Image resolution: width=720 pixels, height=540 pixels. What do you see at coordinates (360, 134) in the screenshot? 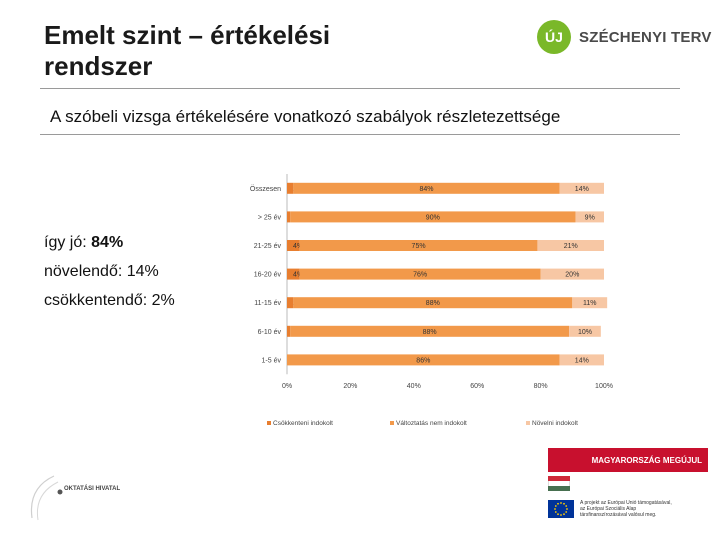
I see `subtitle-divider` at bounding box center [360, 134].